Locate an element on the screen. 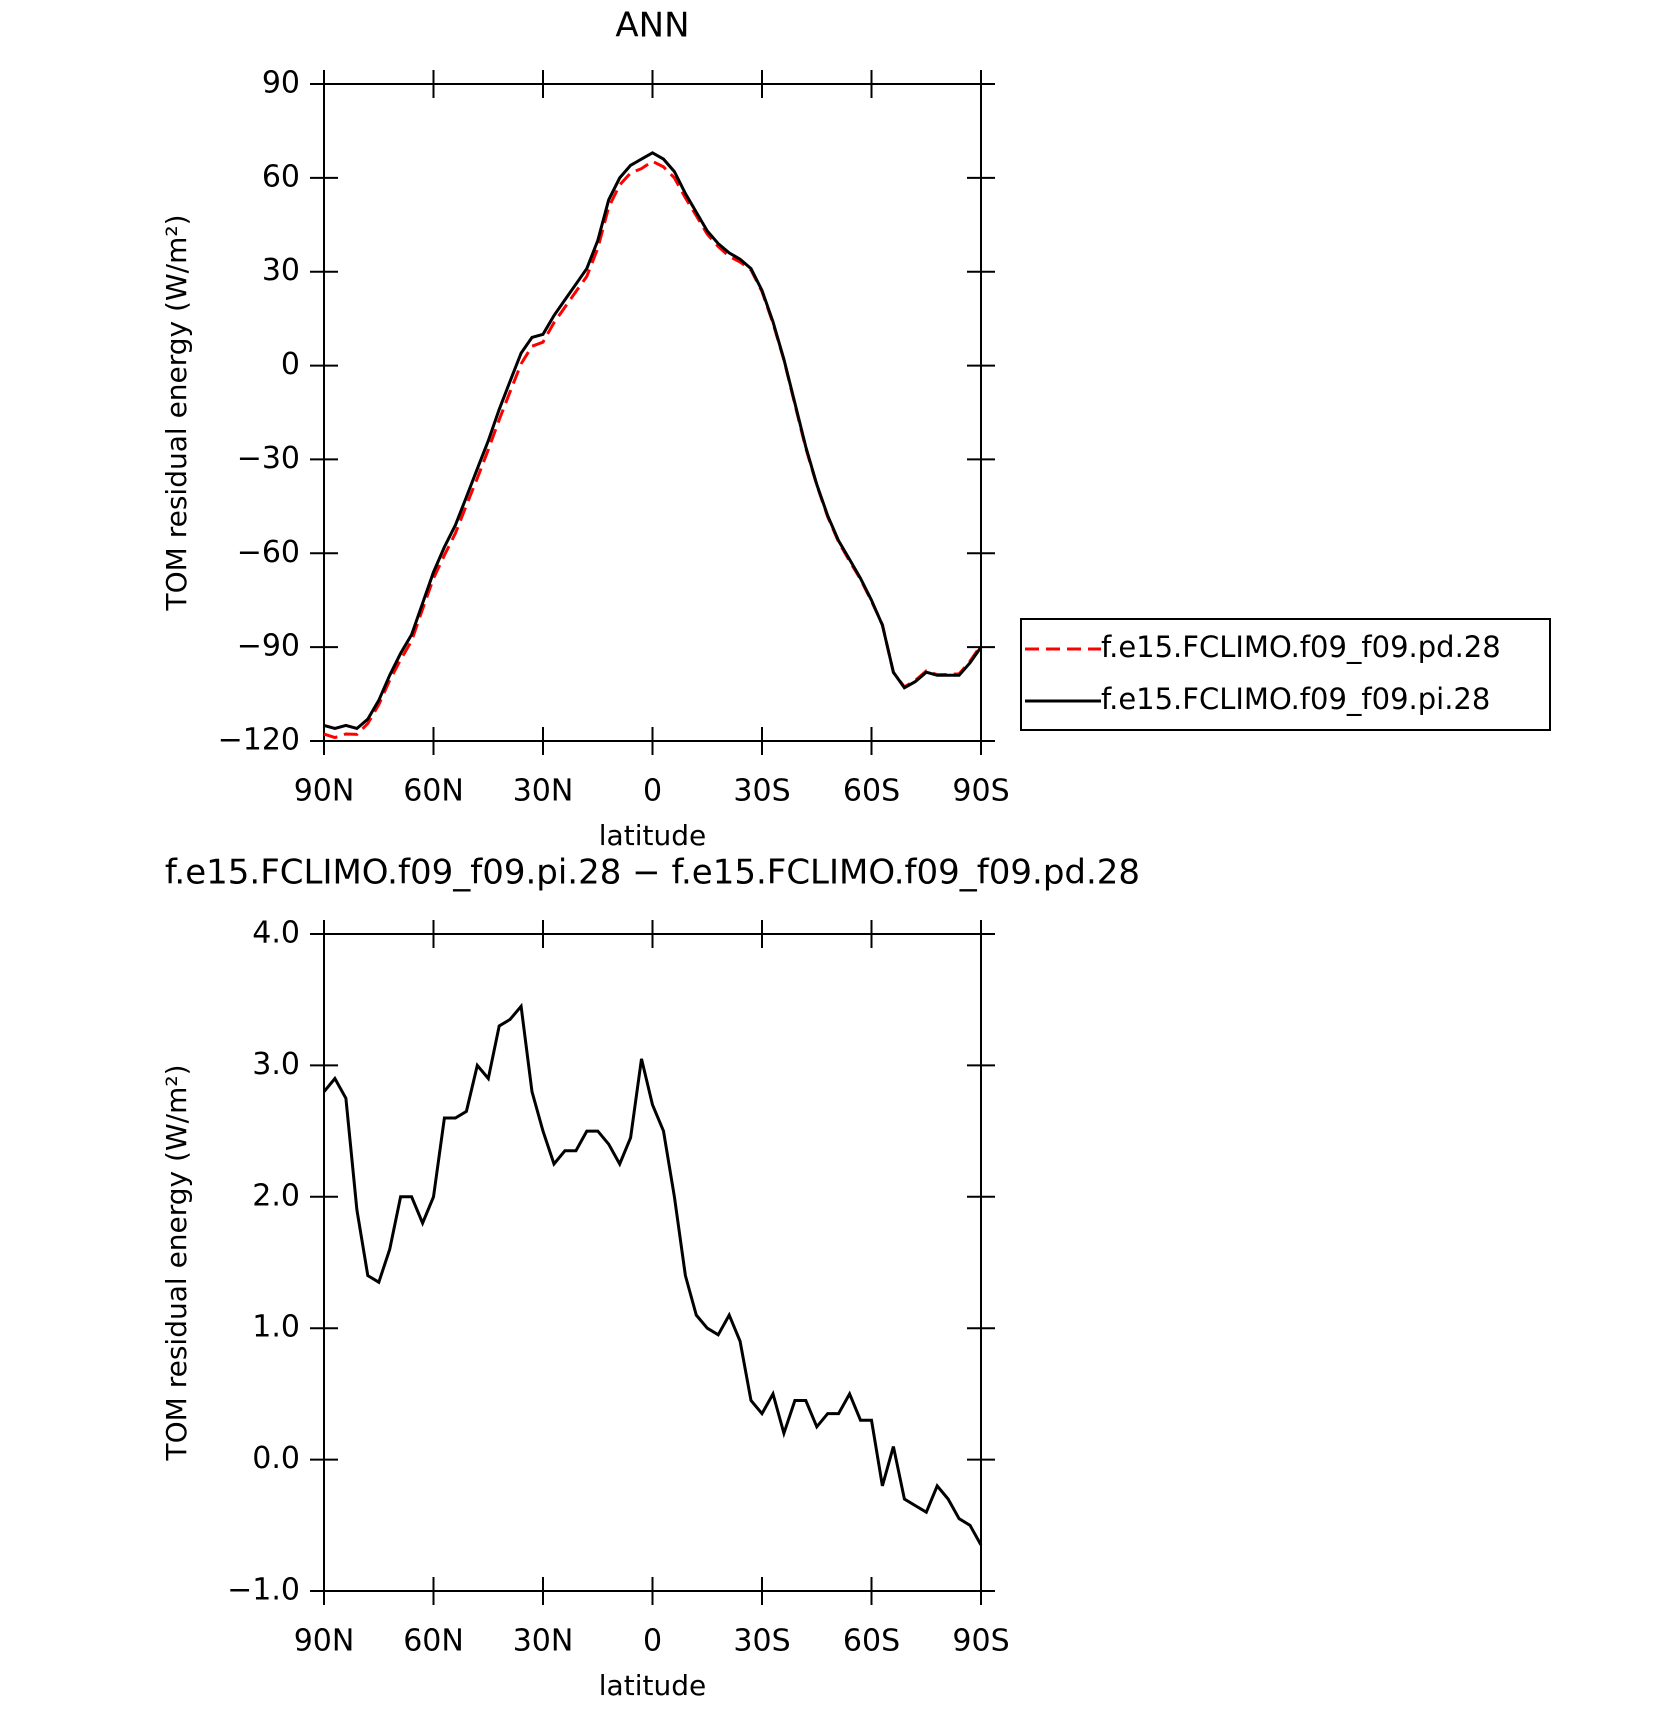 This screenshot has width=1669, height=1719. chart-title: ANN is located at coordinates (652, 26).